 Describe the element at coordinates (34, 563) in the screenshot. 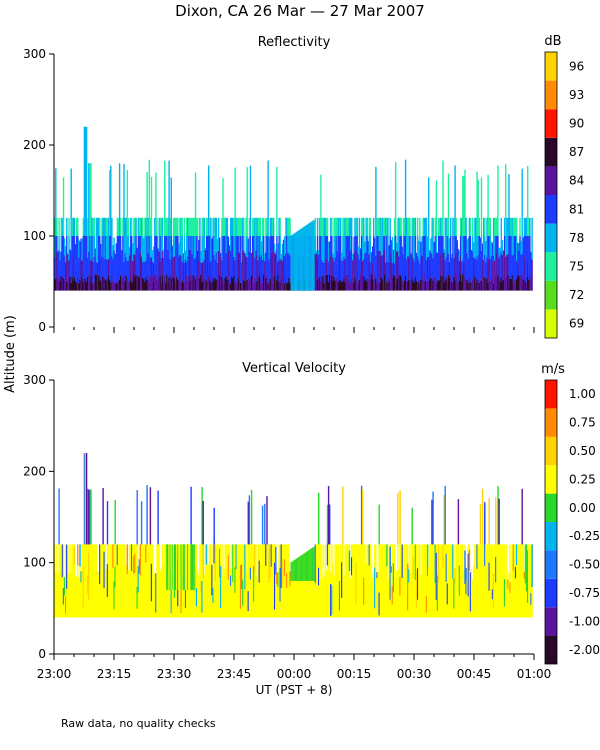

I see `y-tick-label: 100` at that location.